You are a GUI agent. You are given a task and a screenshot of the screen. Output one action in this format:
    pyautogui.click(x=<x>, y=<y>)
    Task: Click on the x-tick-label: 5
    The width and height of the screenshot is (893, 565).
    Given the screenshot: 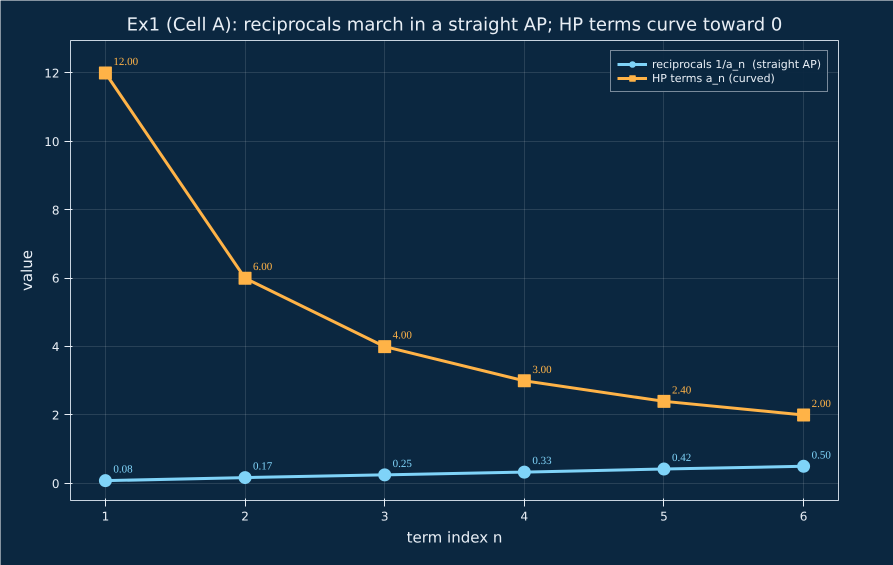 What is the action you would take?
    pyautogui.click(x=664, y=517)
    